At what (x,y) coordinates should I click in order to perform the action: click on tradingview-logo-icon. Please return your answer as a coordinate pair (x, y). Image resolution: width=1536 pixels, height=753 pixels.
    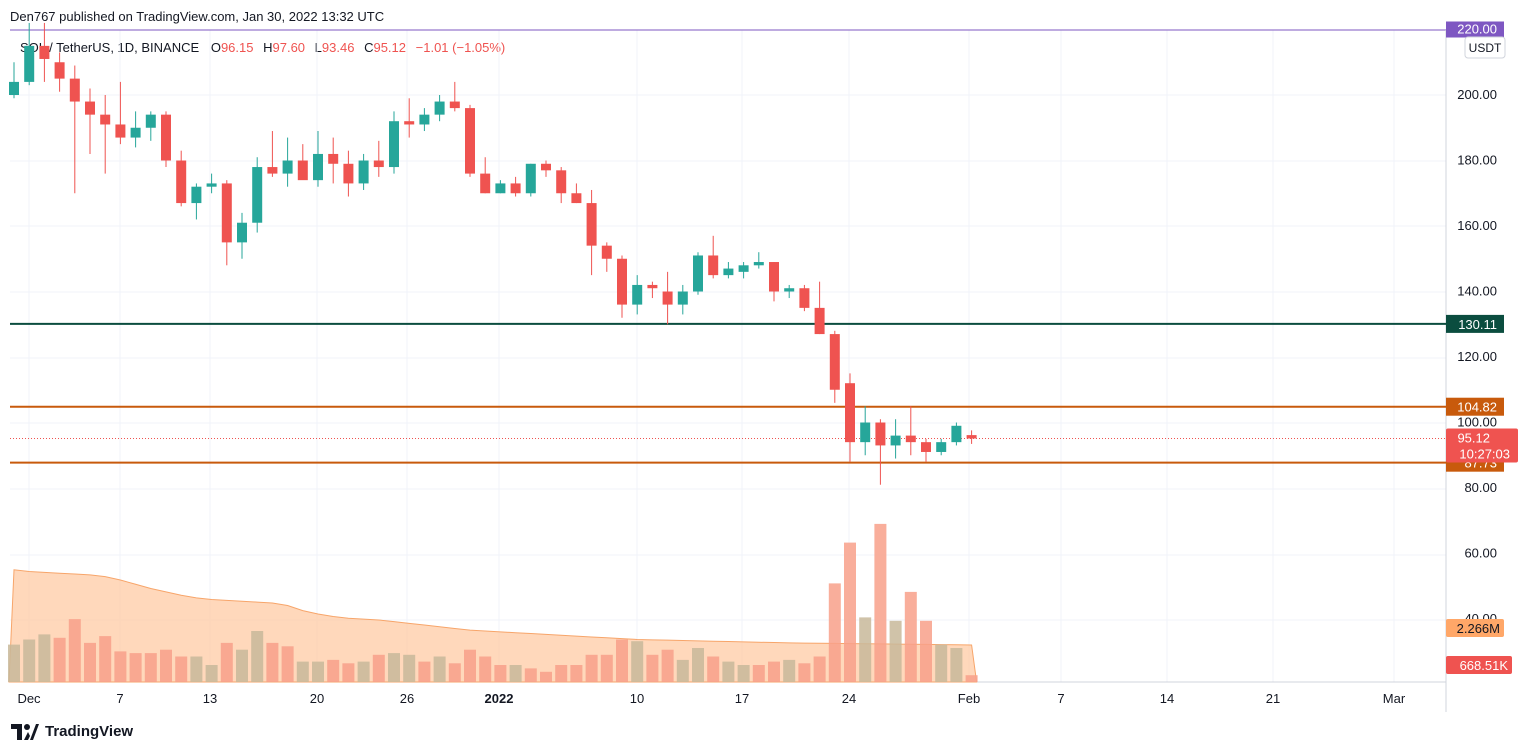
    Looking at the image, I should click on (25, 731).